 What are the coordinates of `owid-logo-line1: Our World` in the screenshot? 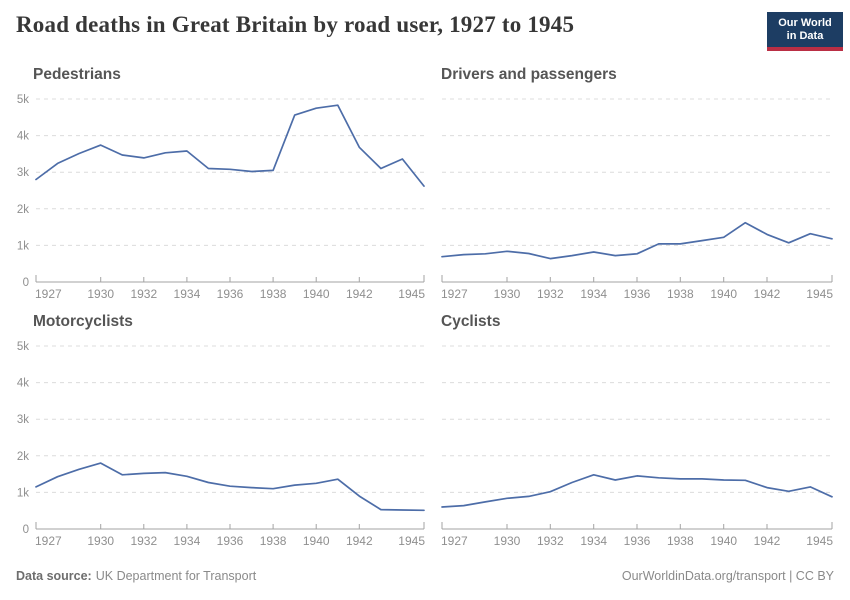 It's located at (805, 23).